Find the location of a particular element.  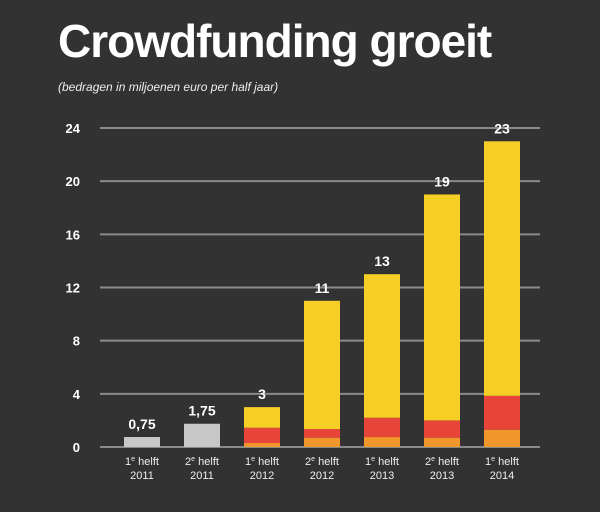

y-tick-label: 20 is located at coordinates (73, 181).